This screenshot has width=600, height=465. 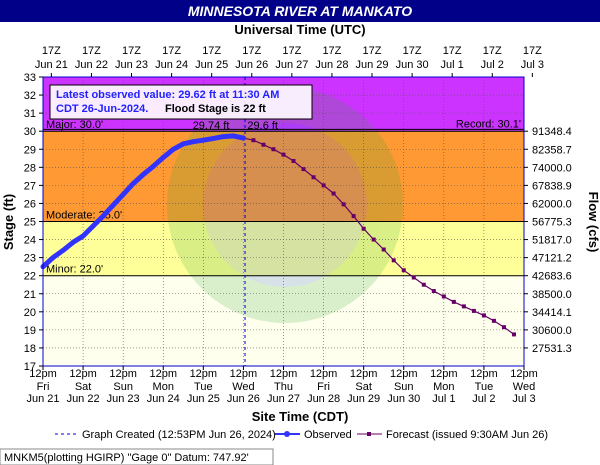 What do you see at coordinates (215, 109) in the screenshot?
I see `info-line-2b: Flood Stage is 22 ft` at bounding box center [215, 109].